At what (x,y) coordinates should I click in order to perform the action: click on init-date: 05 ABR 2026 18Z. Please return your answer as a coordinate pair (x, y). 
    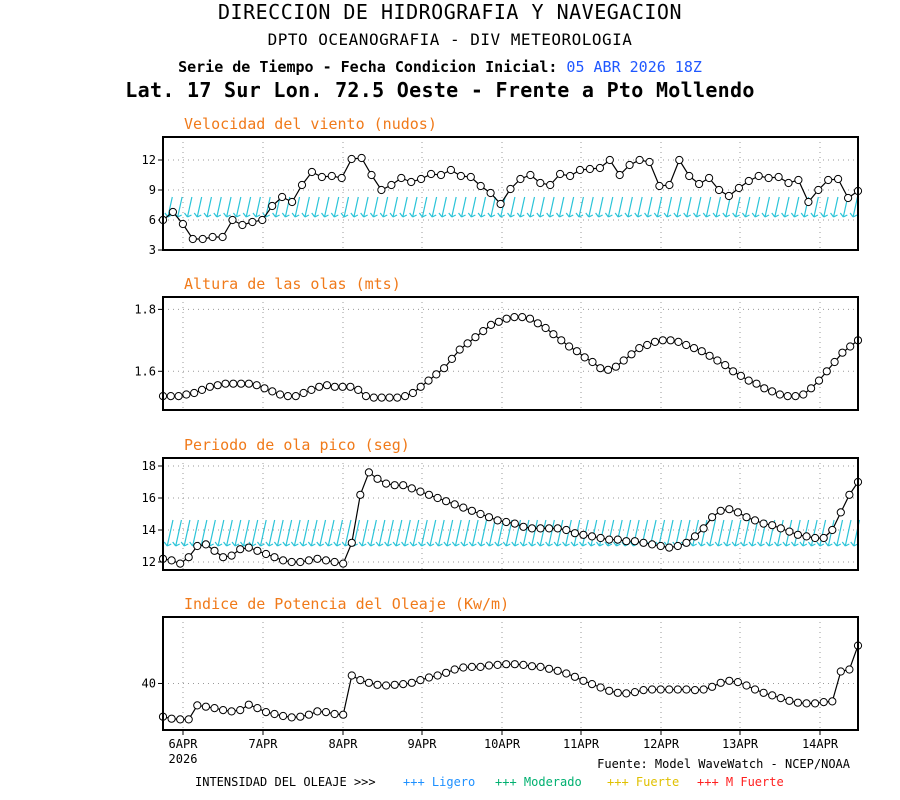
    Looking at the image, I should click on (634, 67).